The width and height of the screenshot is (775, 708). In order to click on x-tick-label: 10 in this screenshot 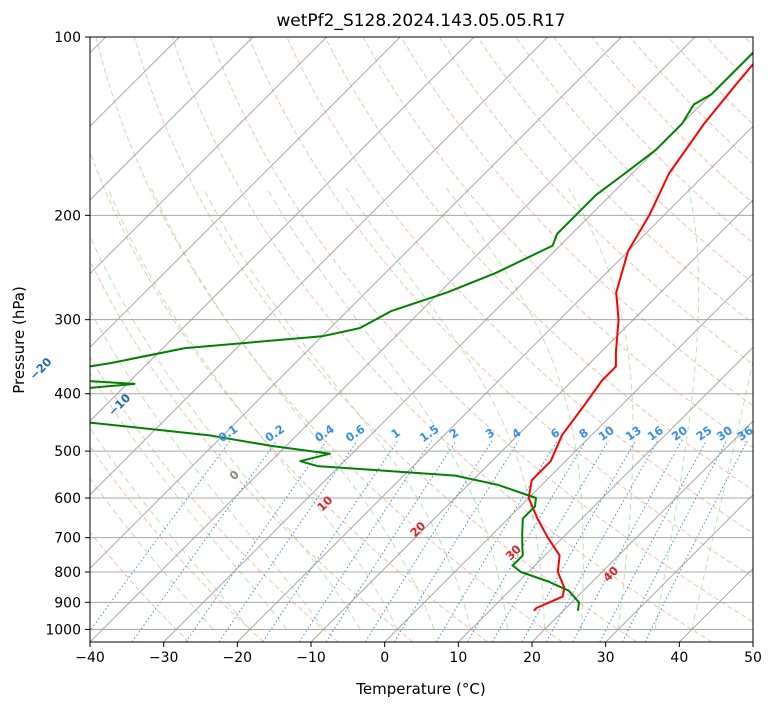, I will do `click(458, 658)`.